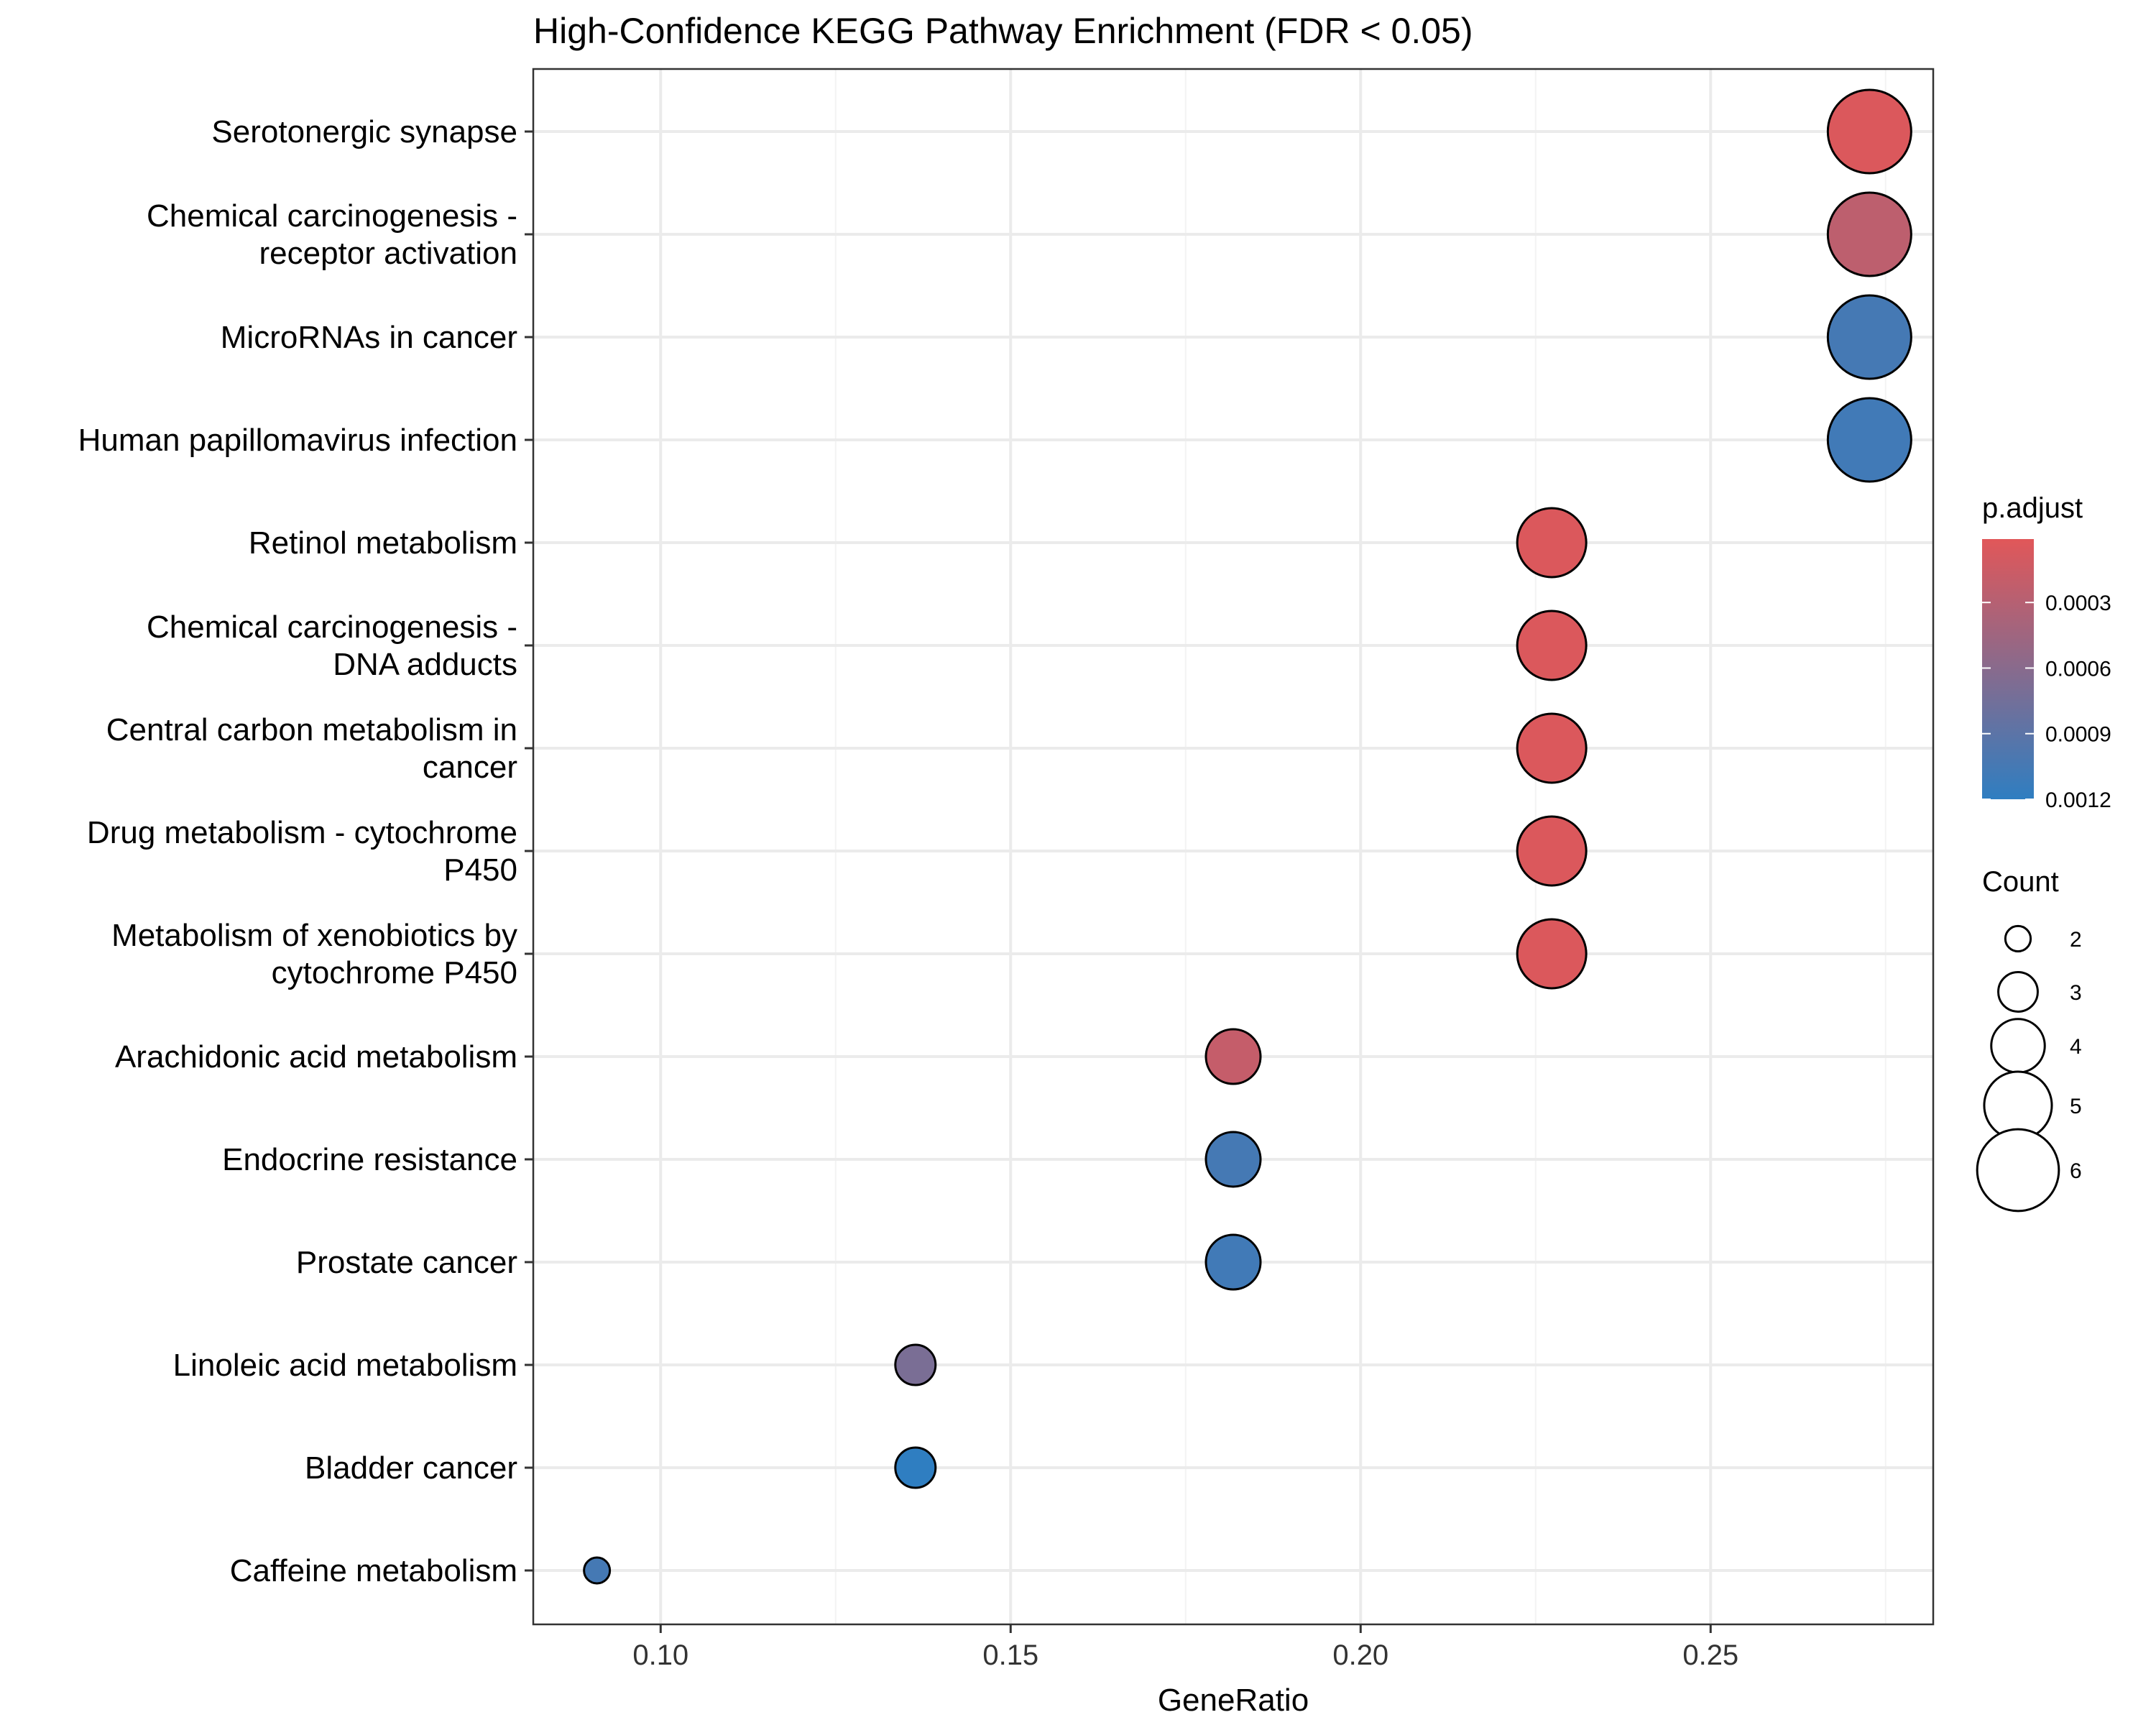  What do you see at coordinates (2078, 603) in the screenshot?
I see `color-legend-label: 0.0003` at bounding box center [2078, 603].